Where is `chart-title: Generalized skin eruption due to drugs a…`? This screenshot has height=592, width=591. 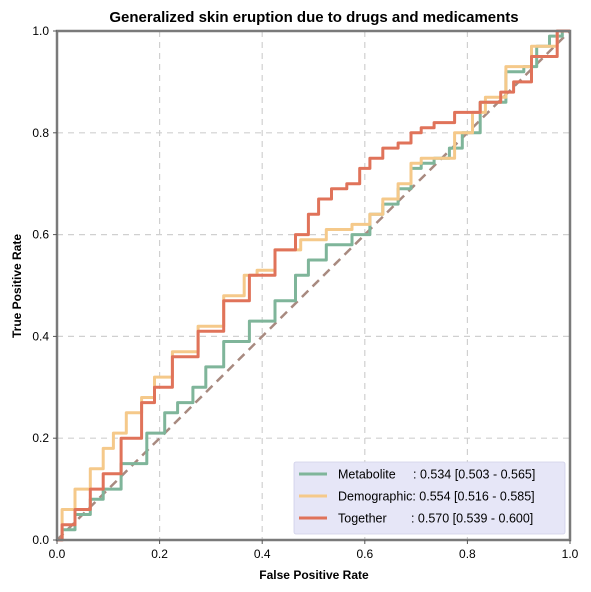
chart-title: Generalized skin eruption due to drugs a… is located at coordinates (313, 17).